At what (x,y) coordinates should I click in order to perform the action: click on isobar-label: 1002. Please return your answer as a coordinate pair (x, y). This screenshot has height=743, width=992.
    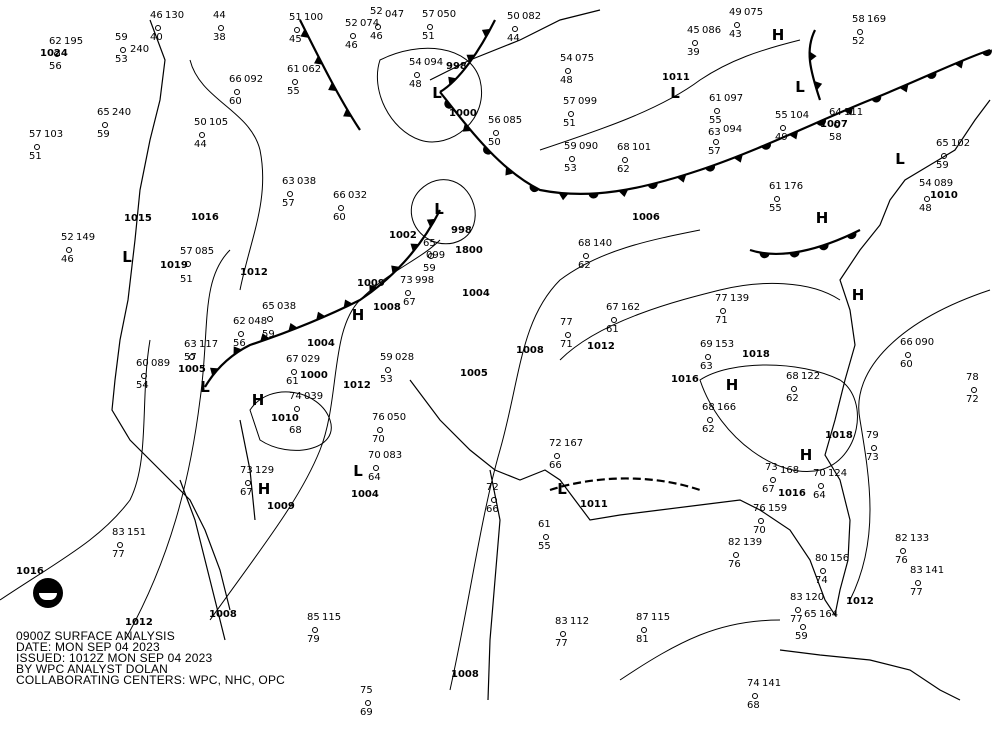
    Looking at the image, I should click on (403, 235).